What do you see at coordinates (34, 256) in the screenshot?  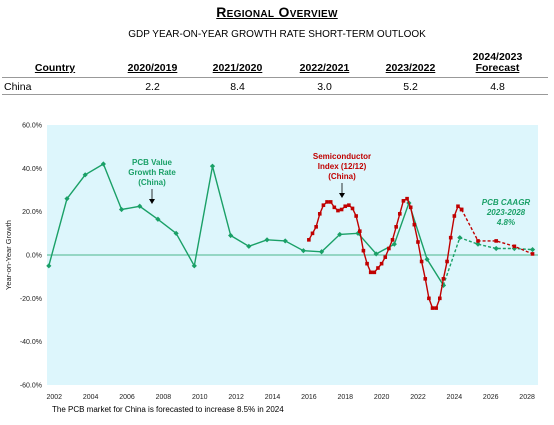 I see `y-tick-label: 0.0%` at bounding box center [34, 256].